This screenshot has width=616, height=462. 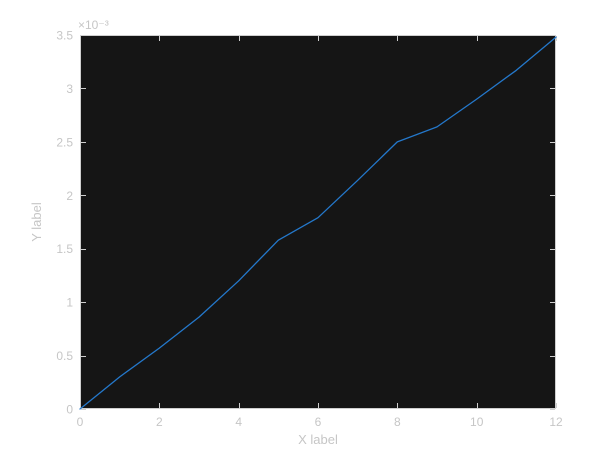 I want to click on x-axis-label: X label, so click(x=318, y=439).